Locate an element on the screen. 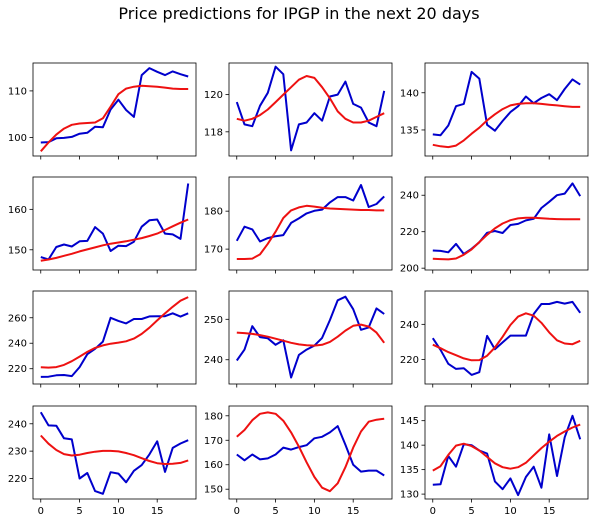  y-tick-label: 200 is located at coordinates (409, 269).